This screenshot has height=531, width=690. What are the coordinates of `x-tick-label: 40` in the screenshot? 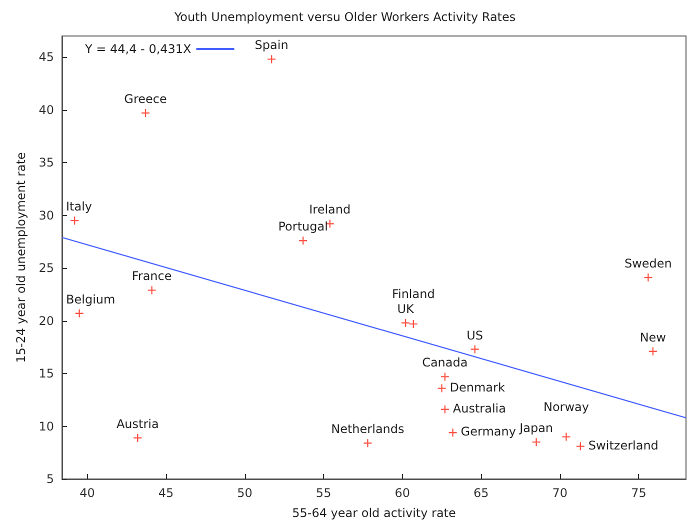 It's located at (87, 493).